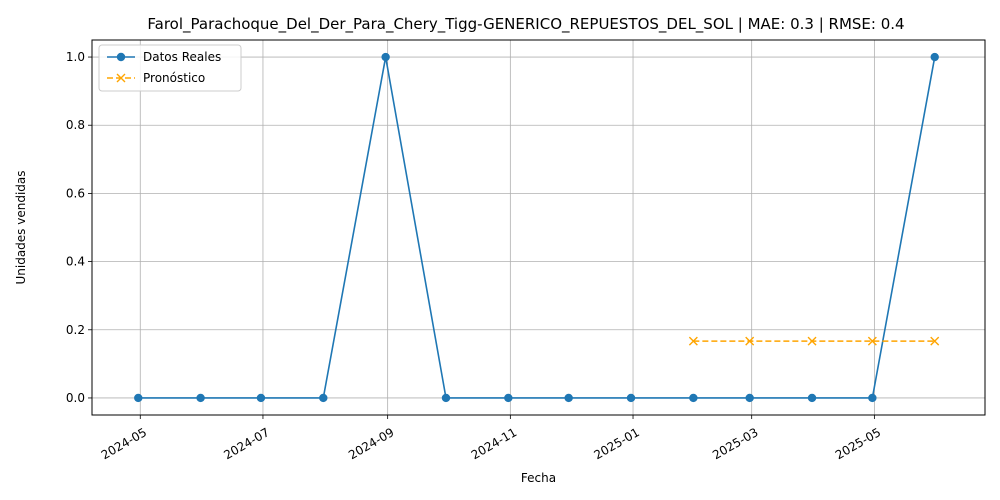 This screenshot has width=1000, height=500. What do you see at coordinates (75, 57) in the screenshot?
I see `y-tick-label: 1.0` at bounding box center [75, 57].